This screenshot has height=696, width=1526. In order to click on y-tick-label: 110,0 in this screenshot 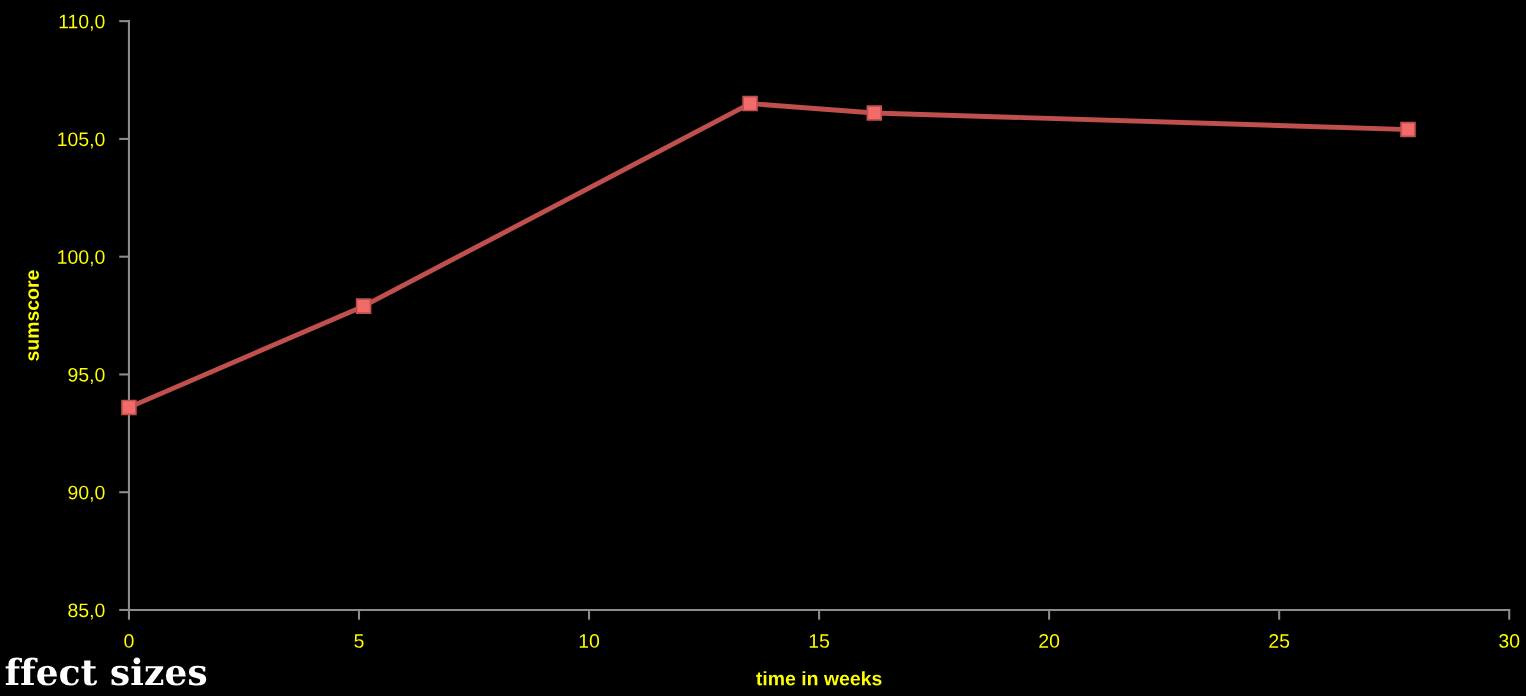, I will do `click(82, 22)`.